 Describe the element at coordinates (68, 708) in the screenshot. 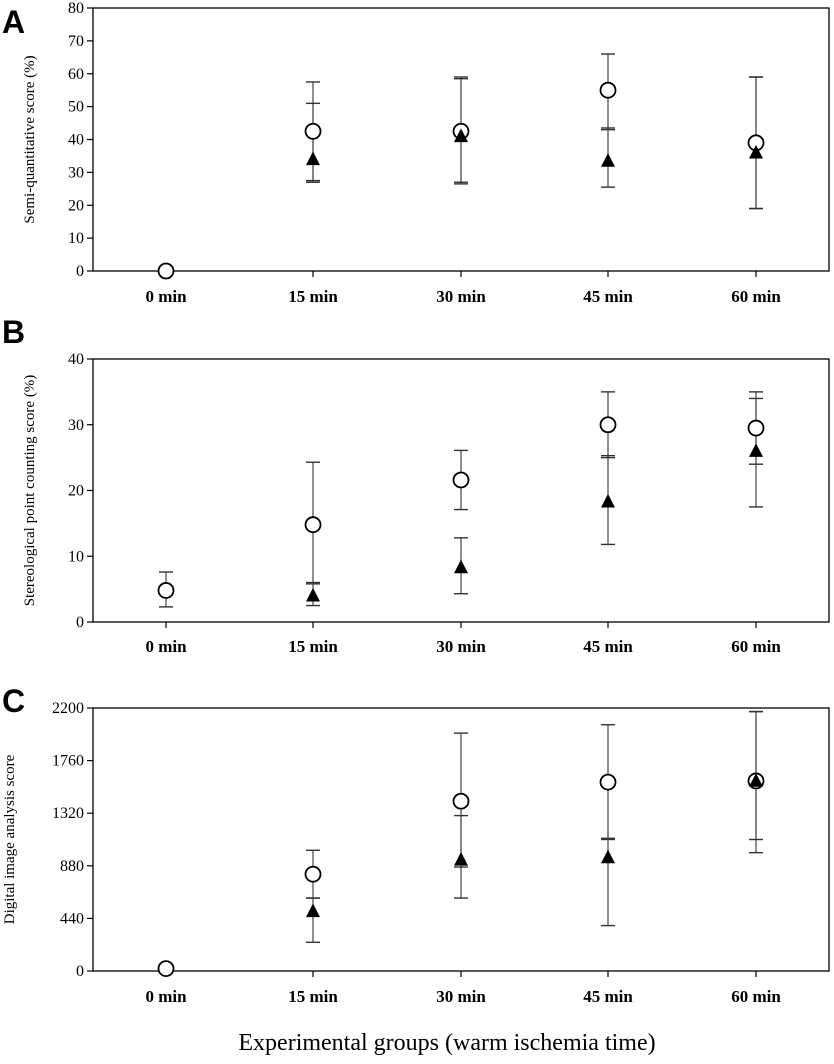

I see `y-tick-label: 2200` at that location.